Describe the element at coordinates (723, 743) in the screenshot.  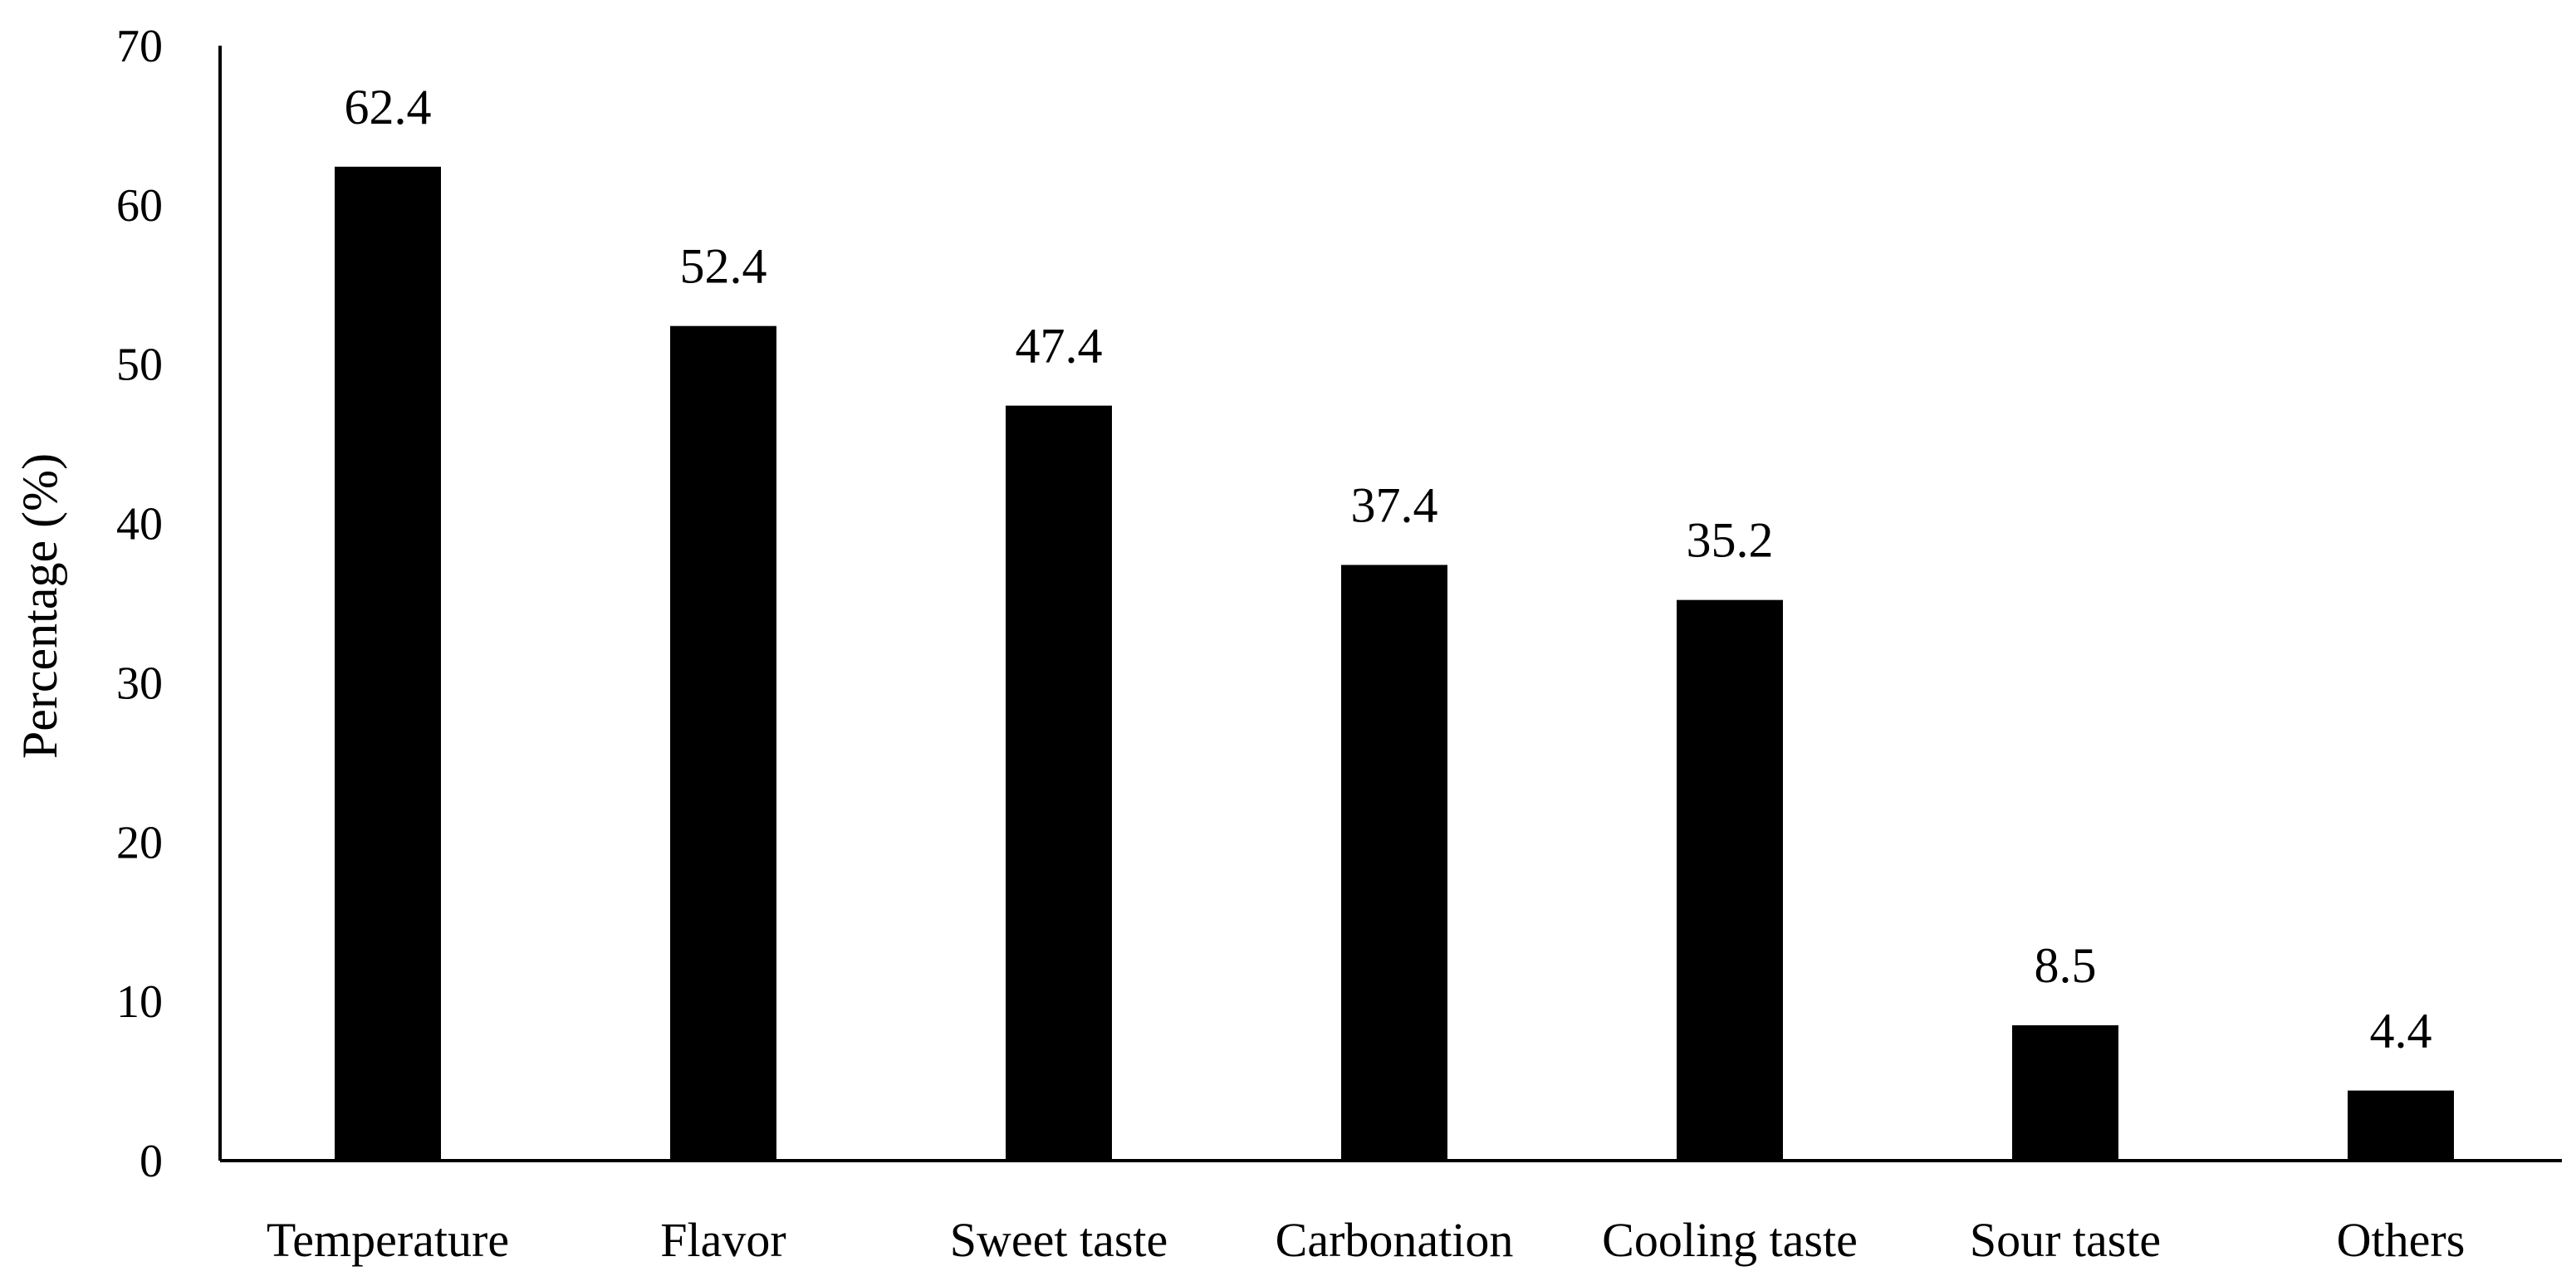
I see `bar-flavor` at that location.